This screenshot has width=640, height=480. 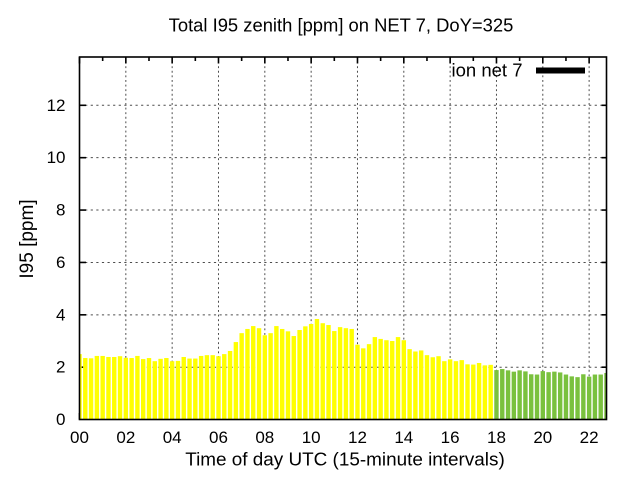 What do you see at coordinates (60, 419) in the screenshot?
I see `svg-text: 0` at bounding box center [60, 419].